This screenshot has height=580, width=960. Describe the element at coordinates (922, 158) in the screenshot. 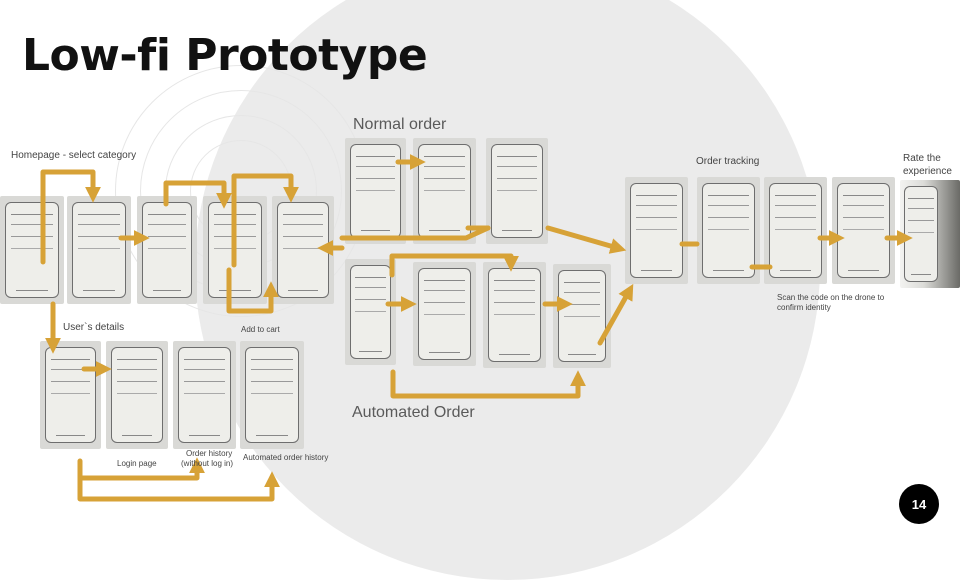

I see `rate-label-line1: Rate the` at that location.